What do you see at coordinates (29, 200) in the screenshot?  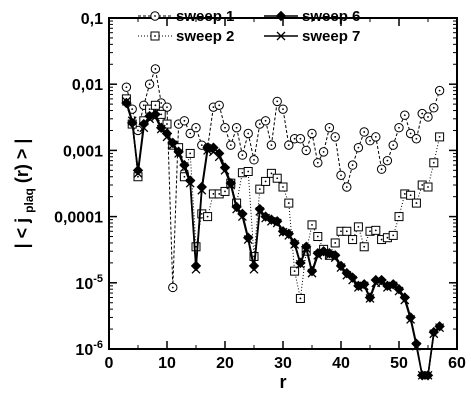 I see `y-axis-label-subscript: plaq` at bounding box center [29, 200].